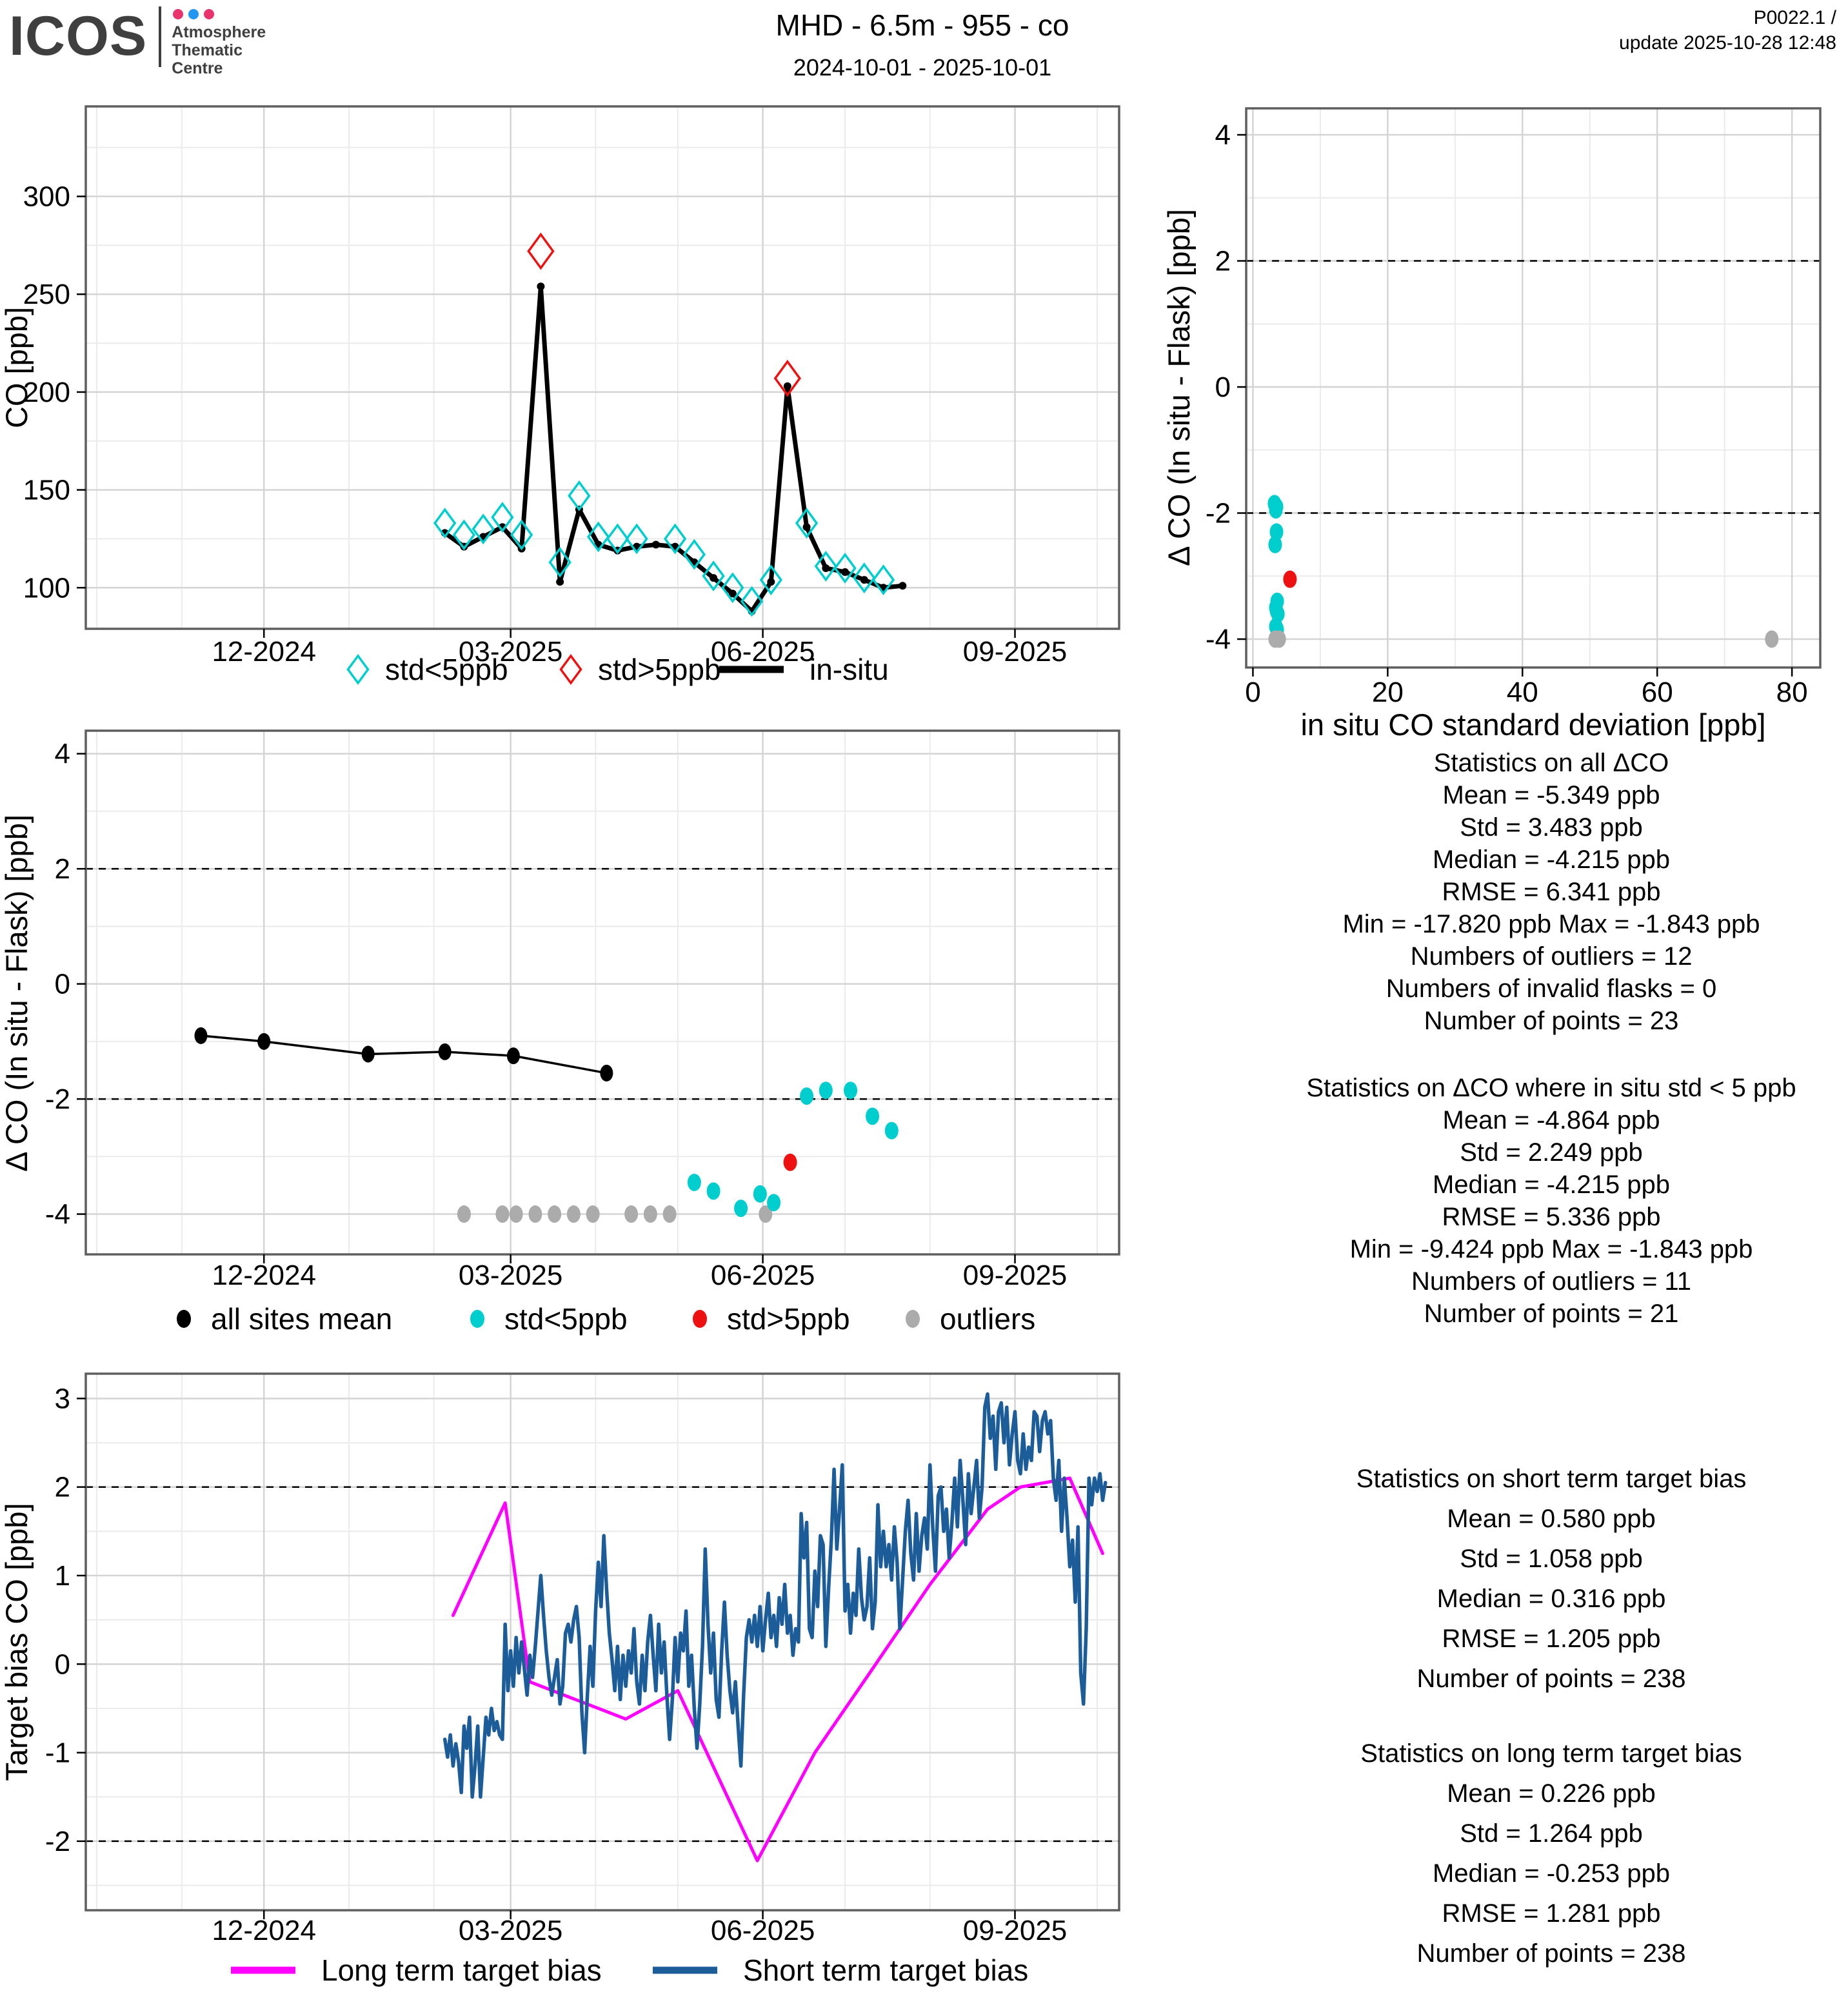 The height and width of the screenshot is (2007, 1848). What do you see at coordinates (219, 32) in the screenshot?
I see `logo-subtitle-line: Atmosphere` at bounding box center [219, 32].